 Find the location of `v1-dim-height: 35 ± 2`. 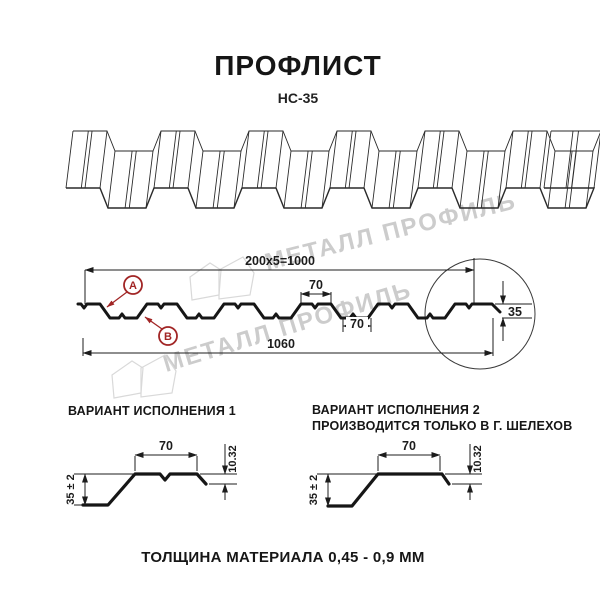

v1-dim-height: 35 ± 2 is located at coordinates (71, 489).